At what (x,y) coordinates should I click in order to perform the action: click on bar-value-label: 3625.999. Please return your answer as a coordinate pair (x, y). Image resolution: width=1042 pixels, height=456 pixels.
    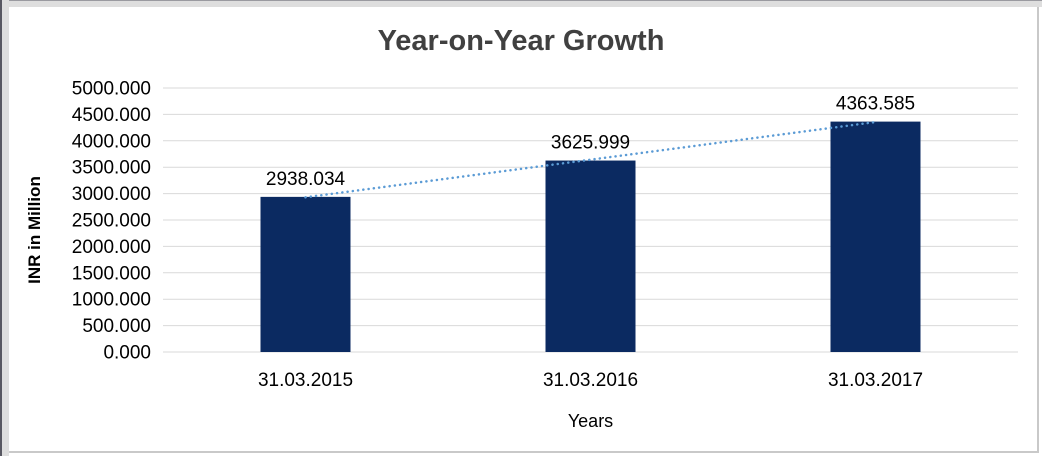
    Looking at the image, I should click on (590, 143).